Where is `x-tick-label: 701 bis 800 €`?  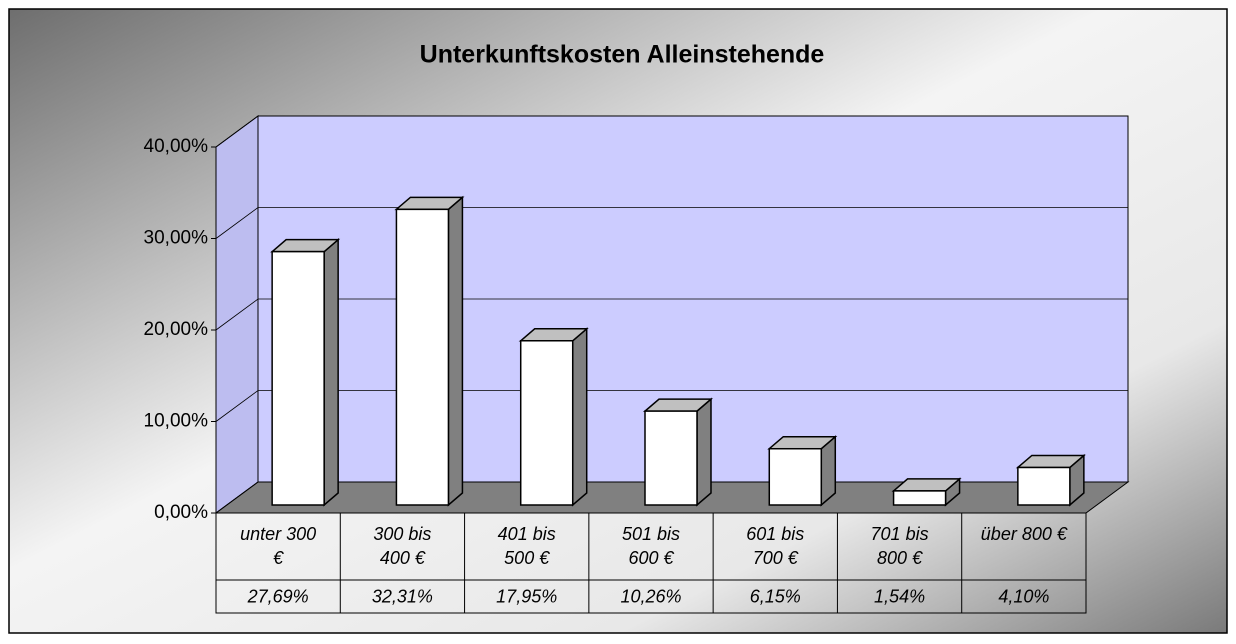
x-tick-label: 701 bis 800 € is located at coordinates (899, 546).